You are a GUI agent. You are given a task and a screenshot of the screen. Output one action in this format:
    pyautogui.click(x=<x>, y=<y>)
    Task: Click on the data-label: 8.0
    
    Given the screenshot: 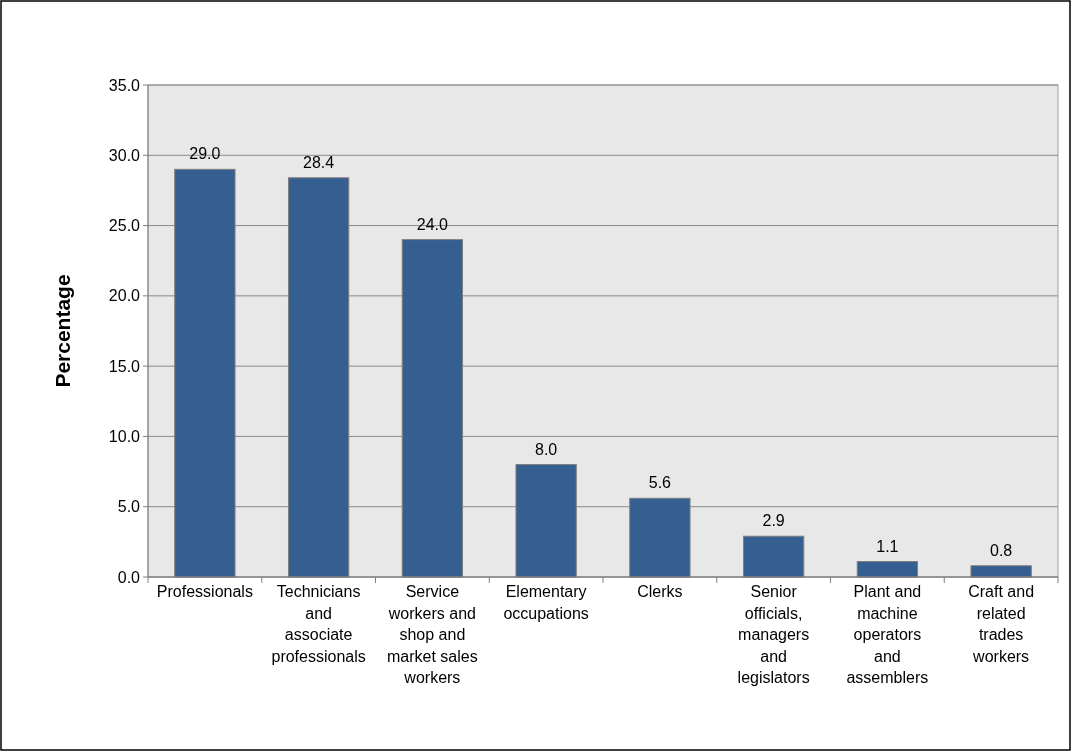 What is the action you would take?
    pyautogui.click(x=546, y=449)
    